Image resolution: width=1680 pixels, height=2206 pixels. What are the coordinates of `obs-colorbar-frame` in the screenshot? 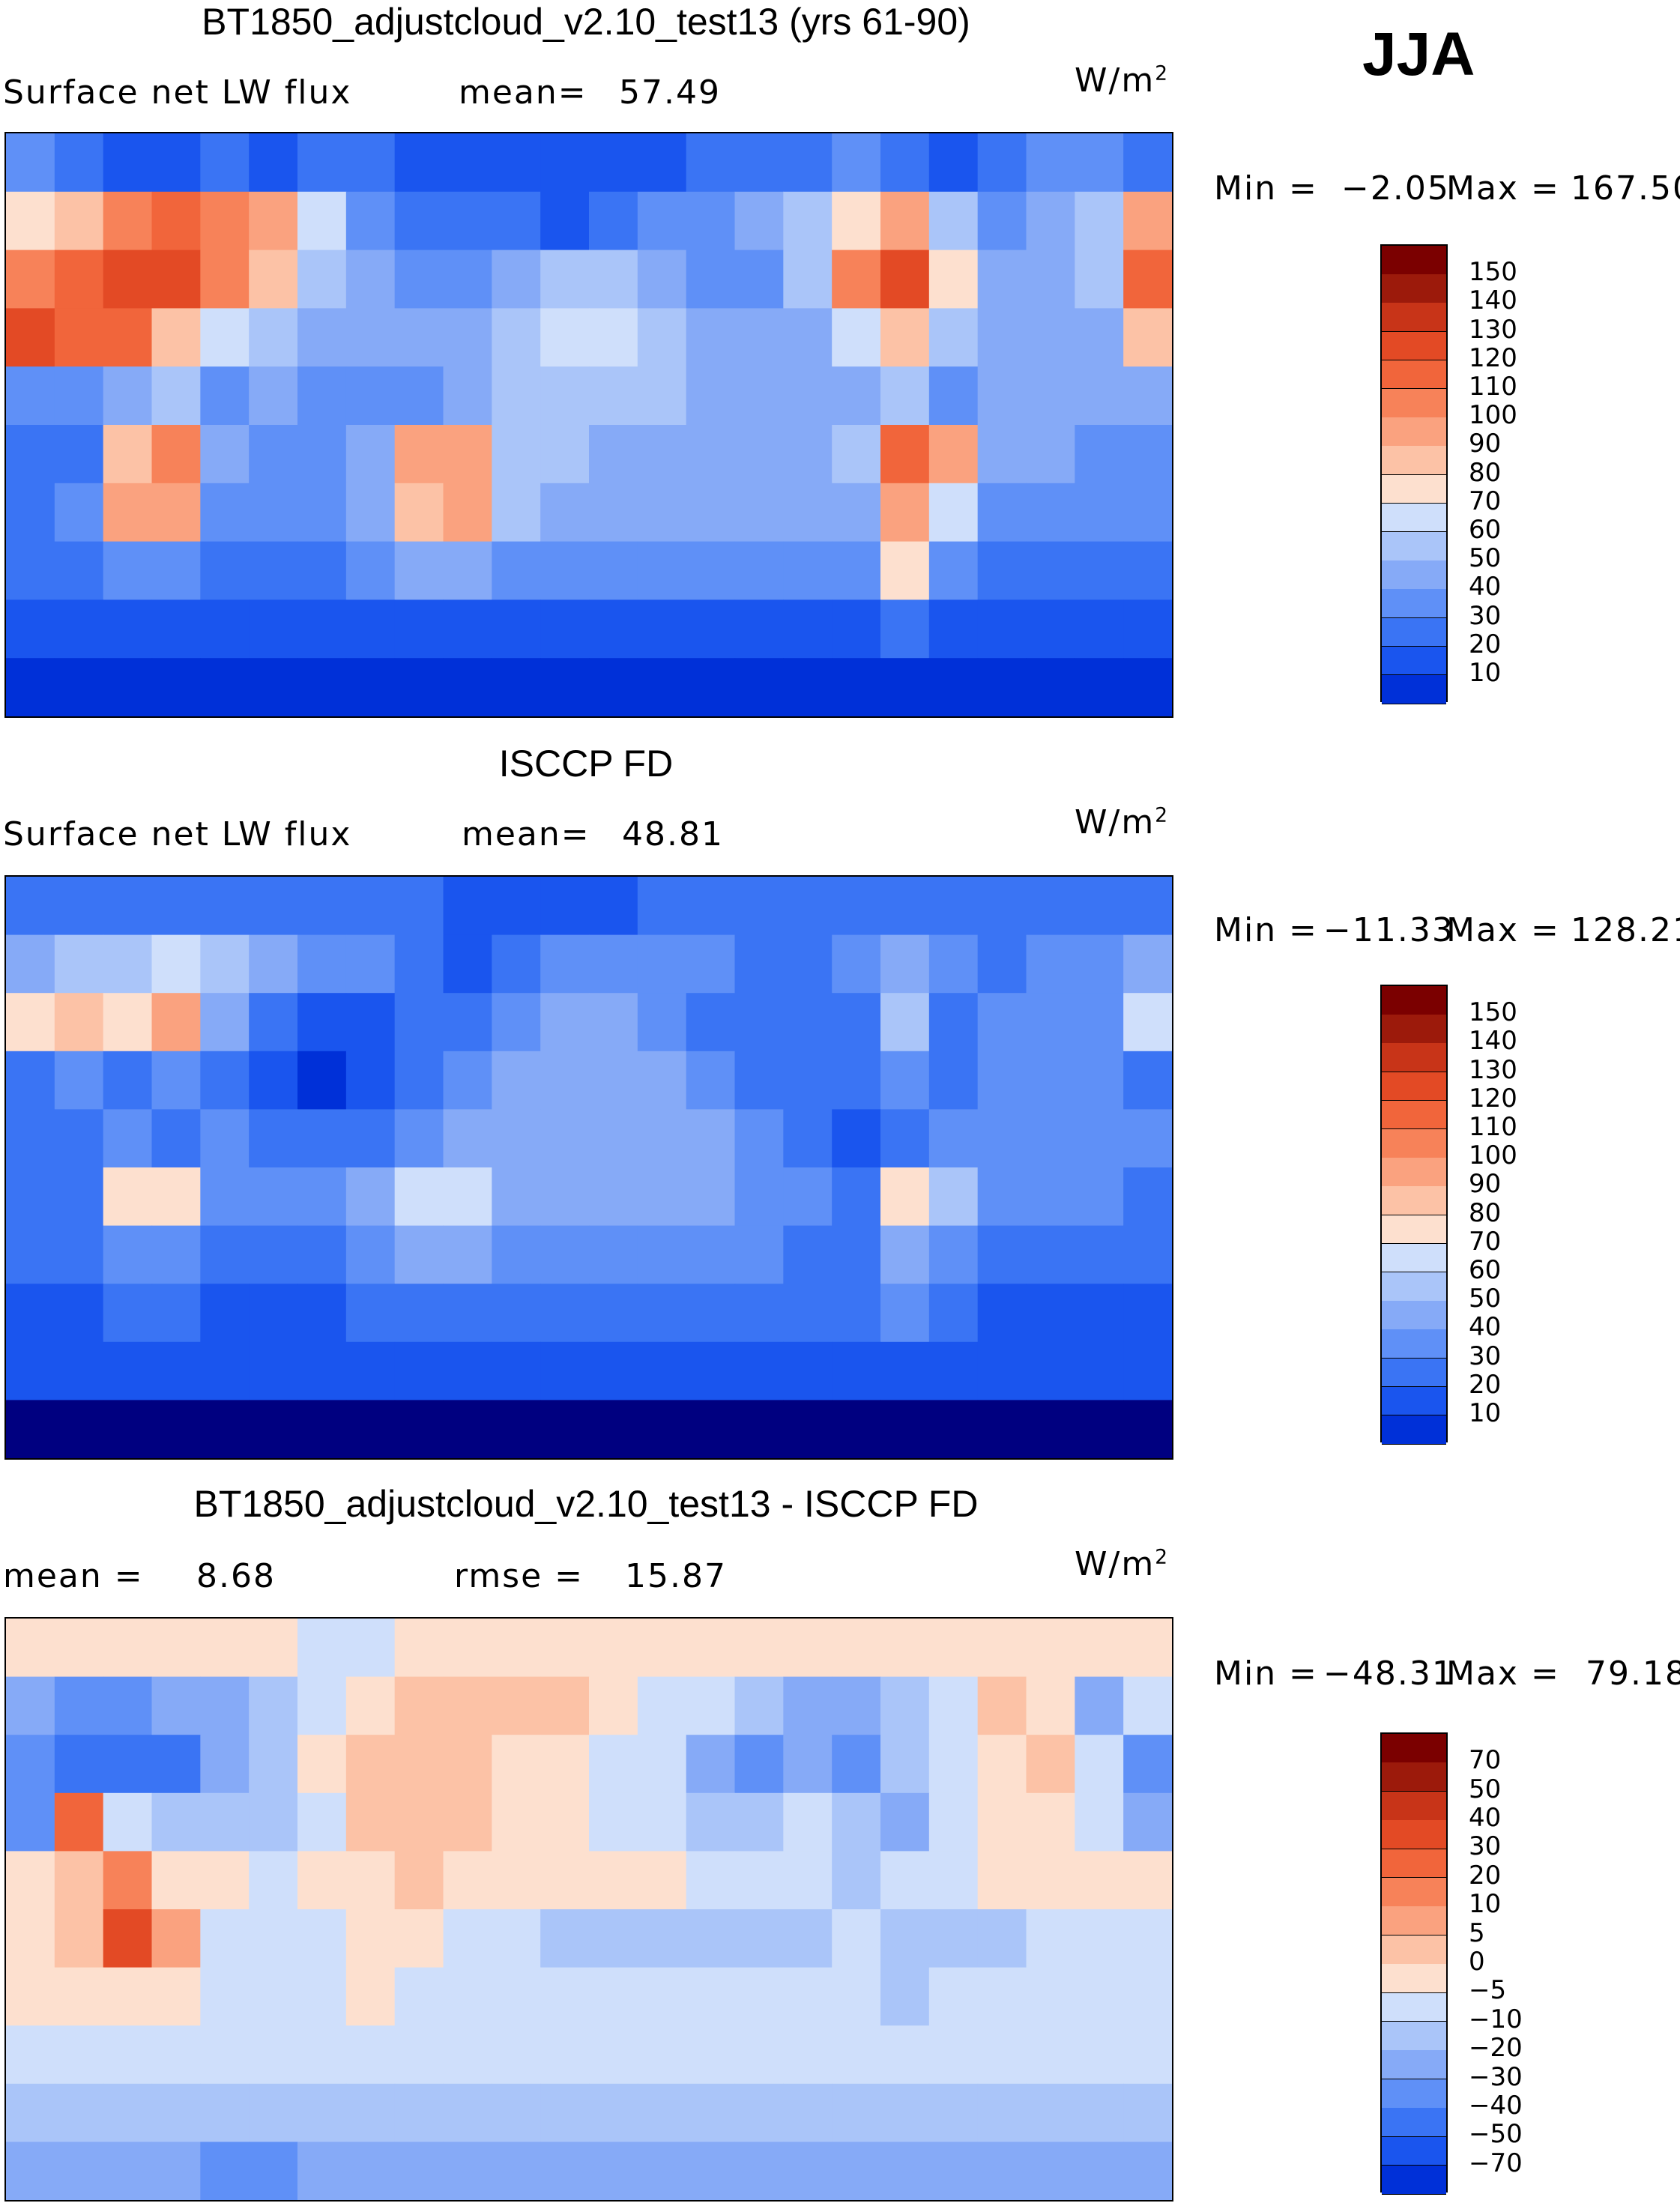 It's located at (1414, 1215).